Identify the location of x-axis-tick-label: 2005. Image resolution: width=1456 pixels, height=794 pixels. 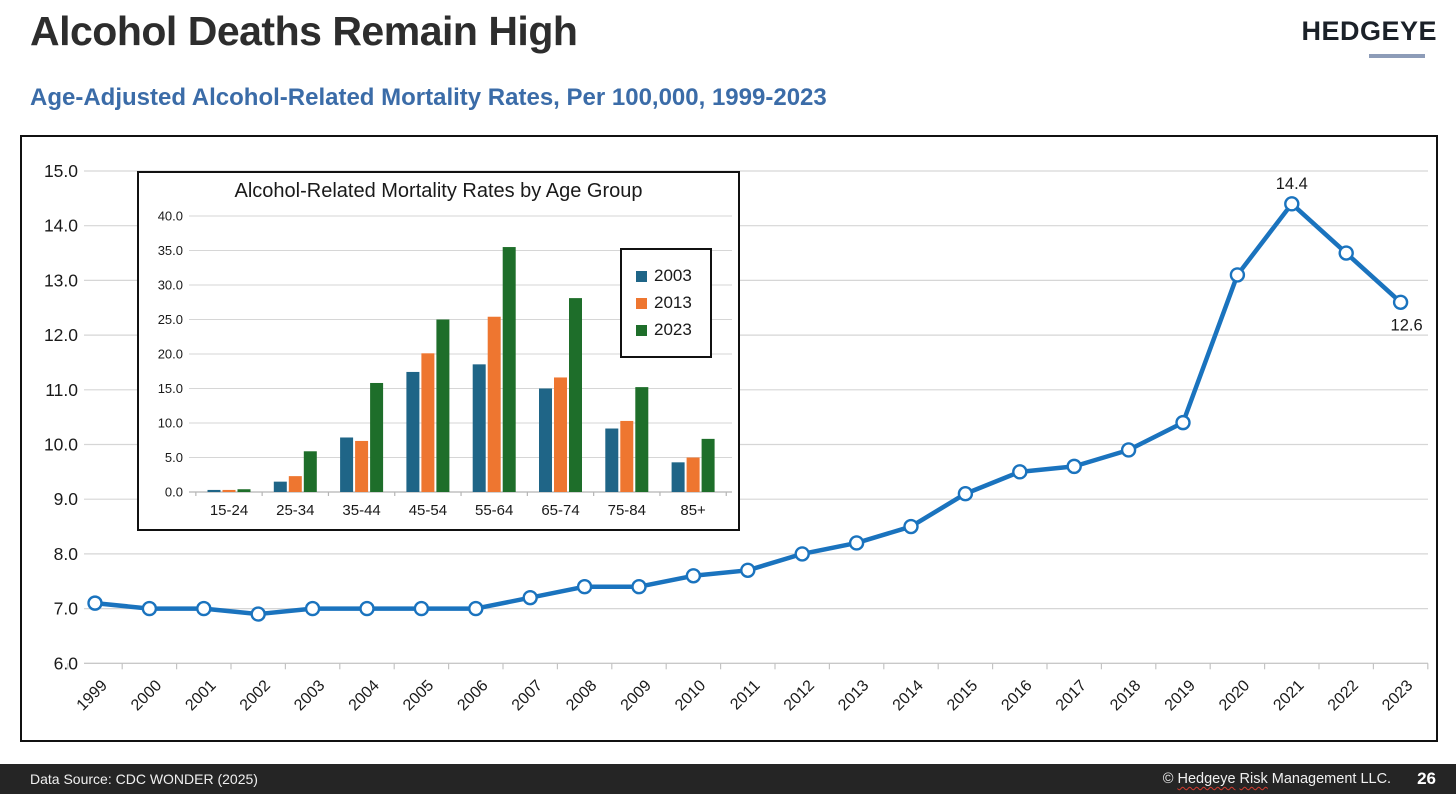
(418, 695).